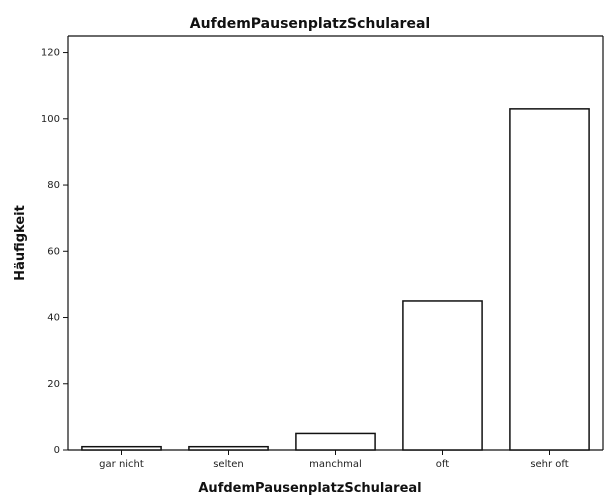 The height and width of the screenshot is (500, 609). I want to click on x-tick-label: oft, so click(442, 464).